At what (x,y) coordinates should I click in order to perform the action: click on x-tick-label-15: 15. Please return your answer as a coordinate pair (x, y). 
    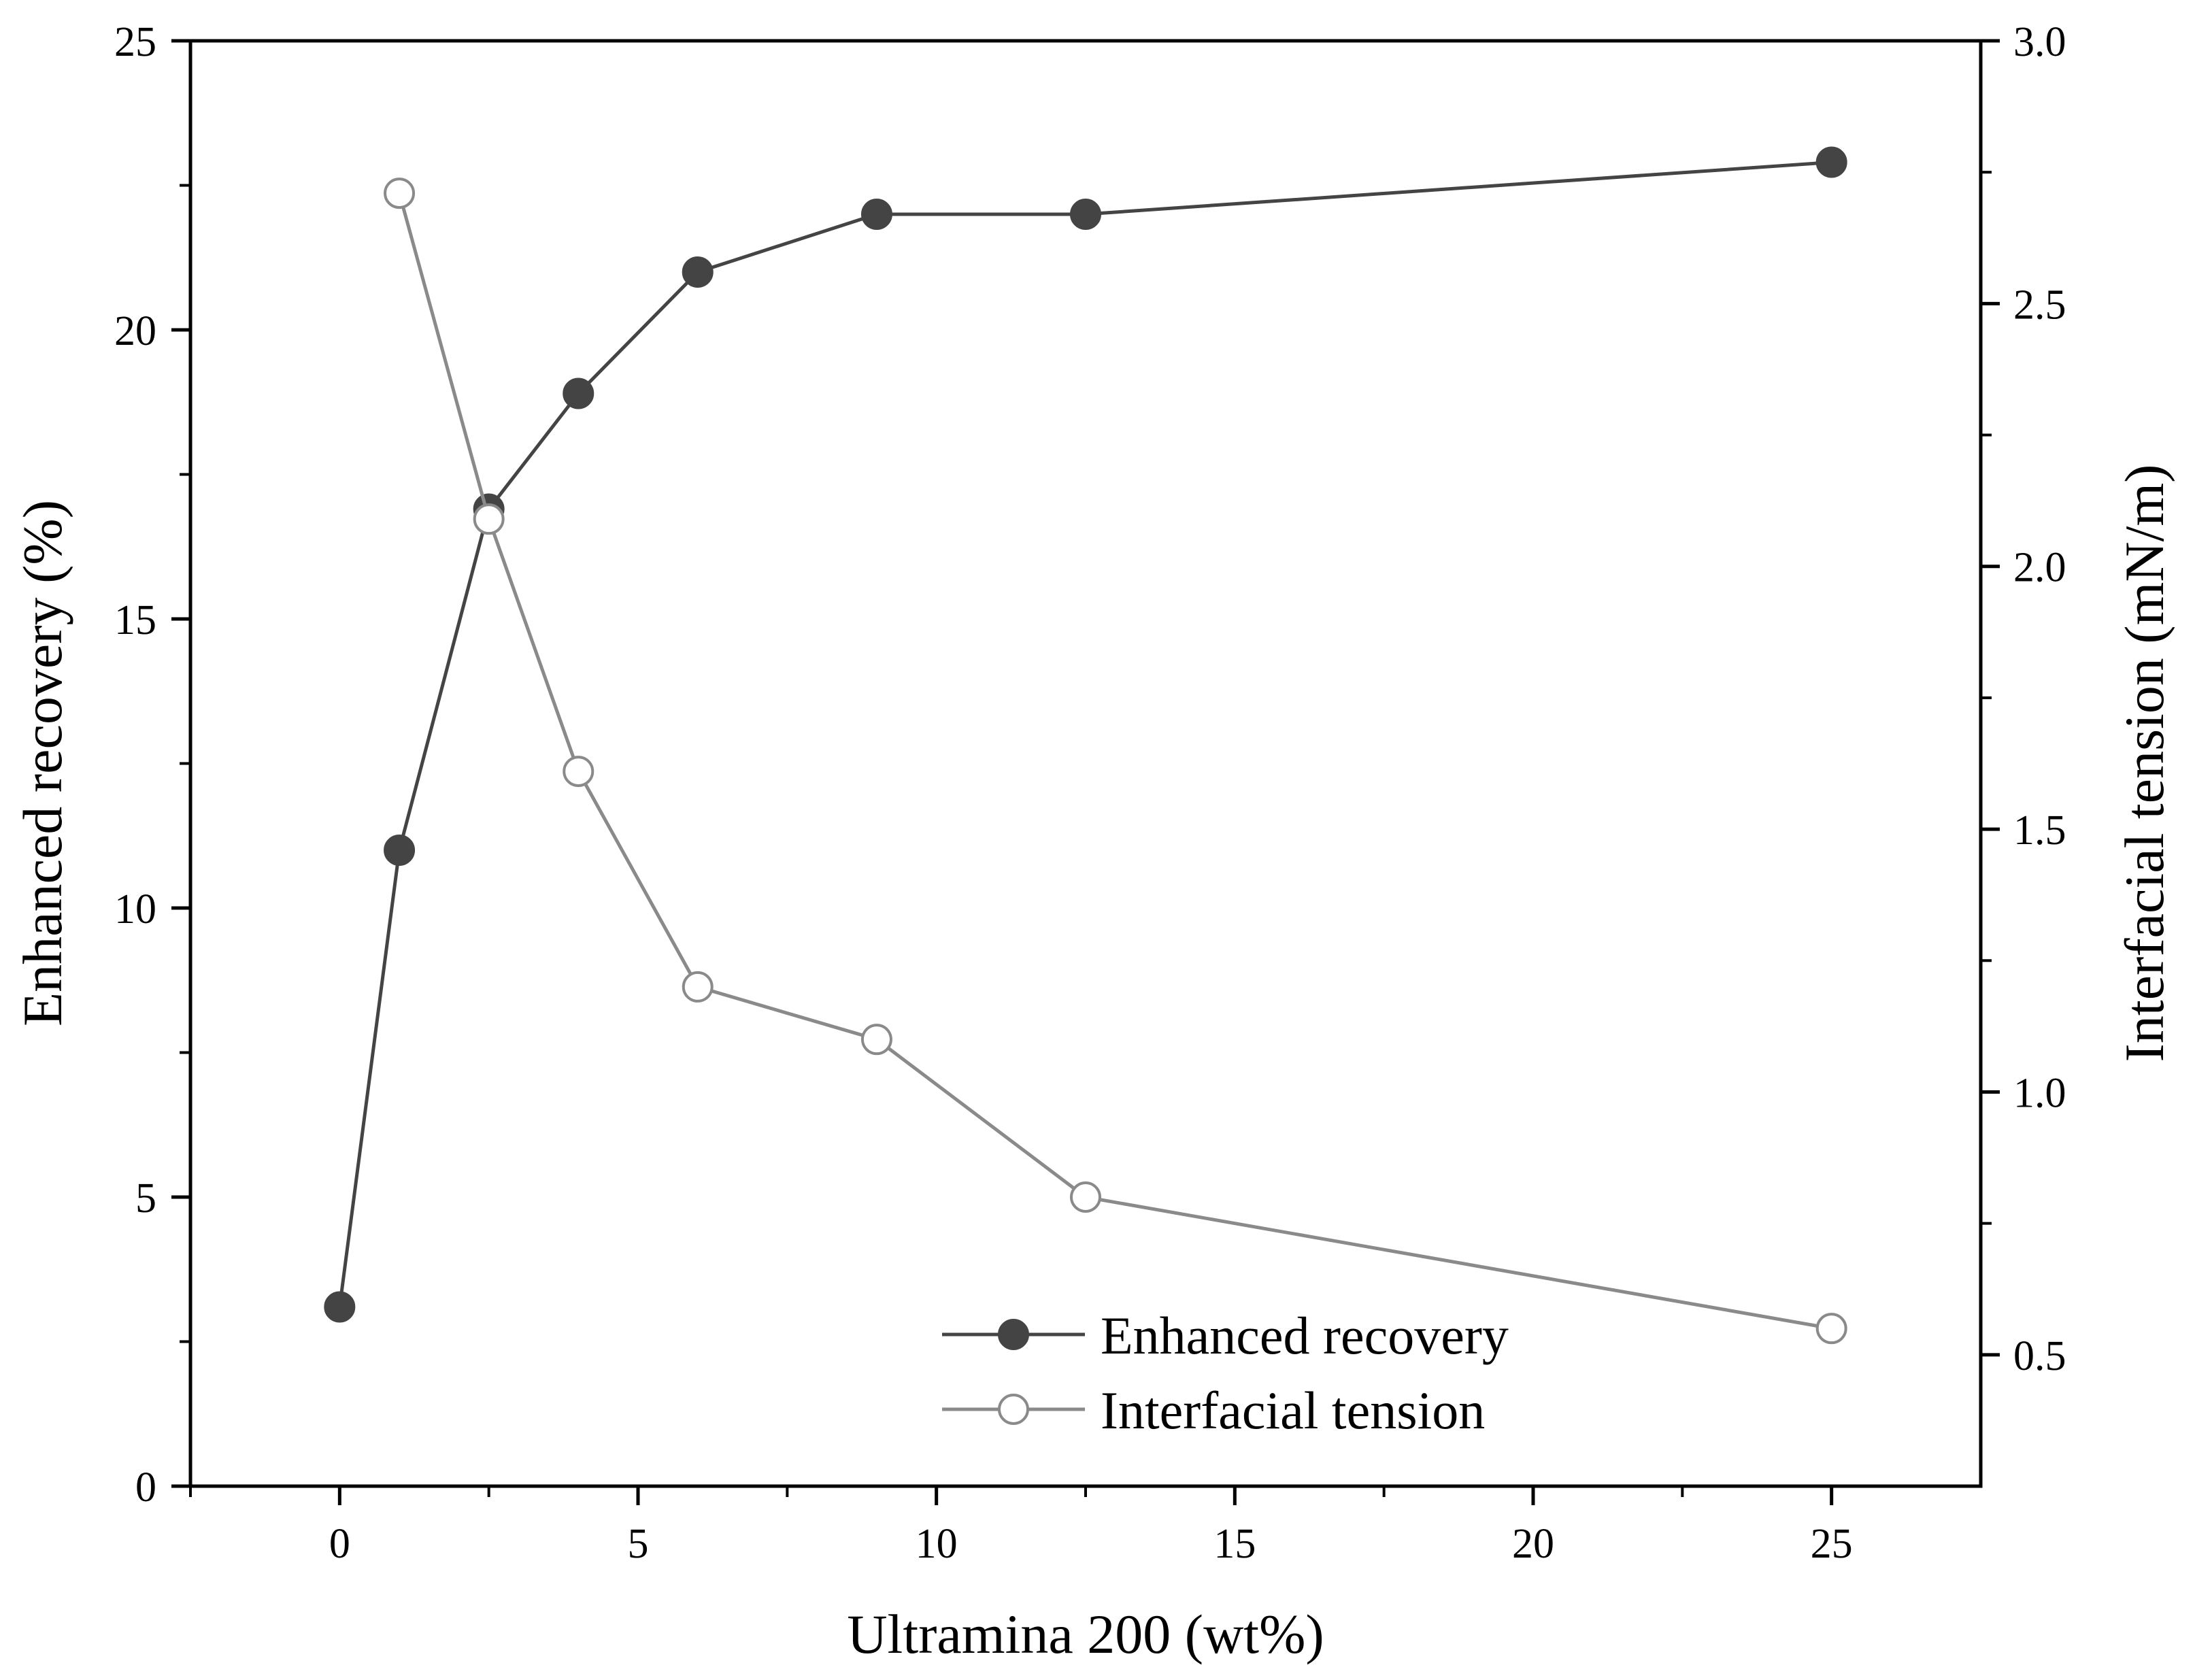
    Looking at the image, I should click on (1234, 1544).